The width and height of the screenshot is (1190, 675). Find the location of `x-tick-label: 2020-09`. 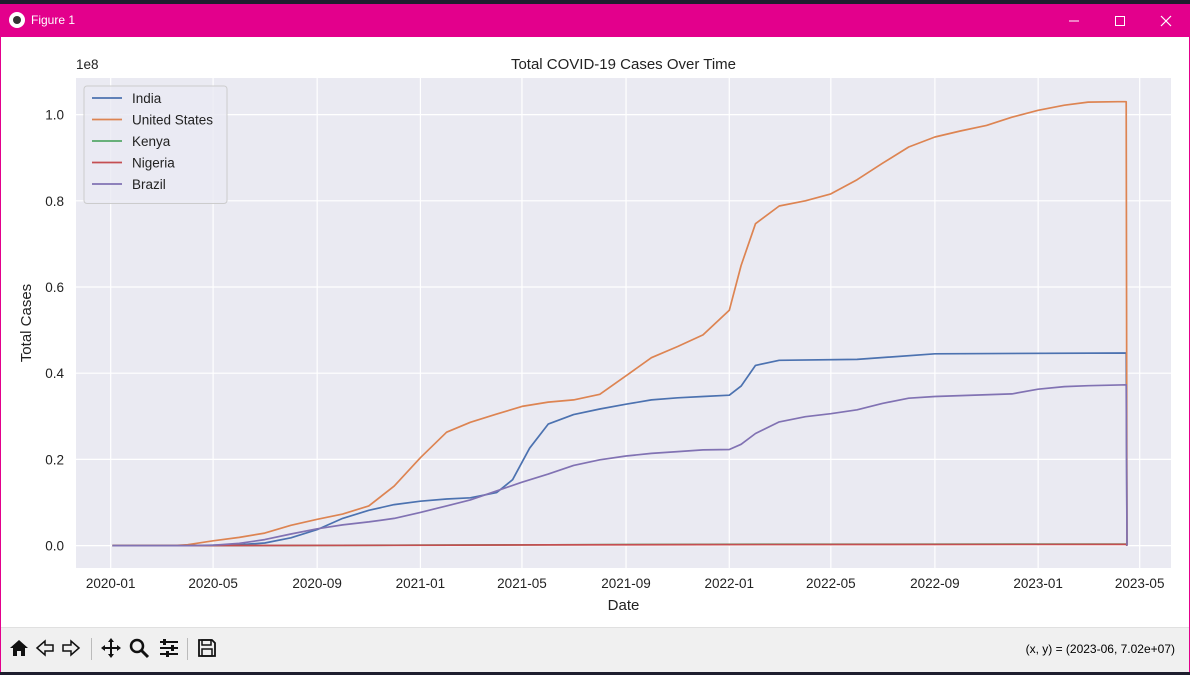

x-tick-label: 2020-09 is located at coordinates (317, 583).